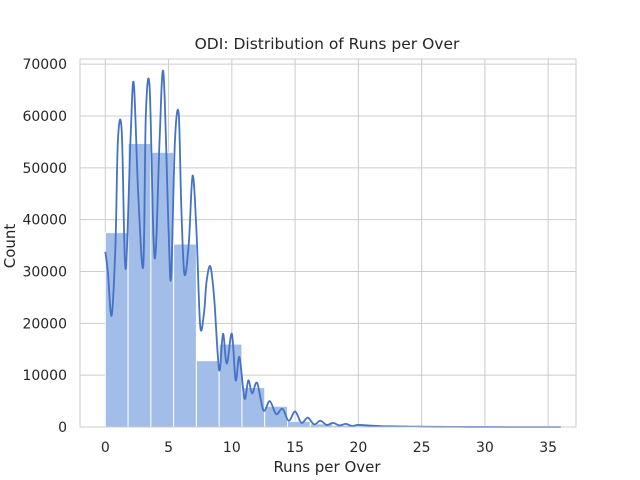 This screenshot has height=480, width=640. Describe the element at coordinates (44, 169) in the screenshot. I see `y-tick-label: 50000` at that location.